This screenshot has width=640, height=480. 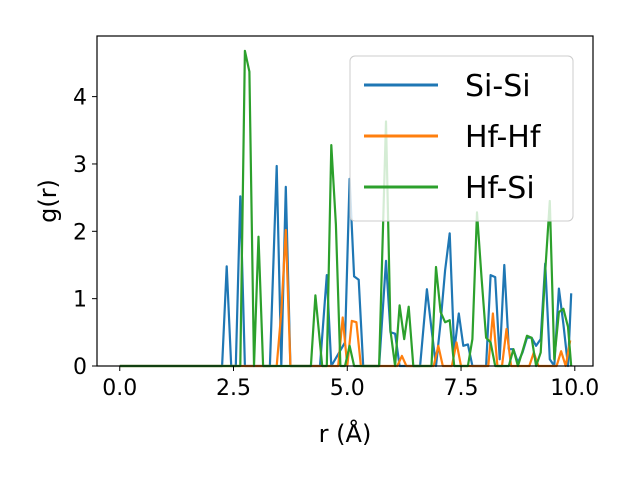 What do you see at coordinates (461, 388) in the screenshot?
I see `x-tick-label: 7.5` at bounding box center [461, 388].